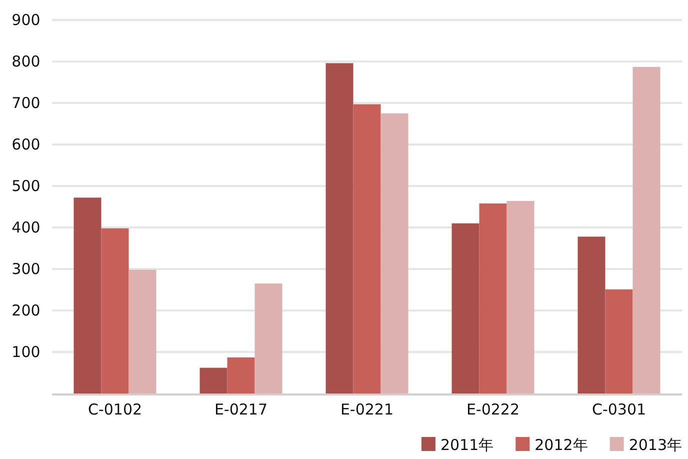 The height and width of the screenshot is (459, 688). What do you see at coordinates (26, 61) in the screenshot?
I see `y-tick-label: 800` at bounding box center [26, 61].